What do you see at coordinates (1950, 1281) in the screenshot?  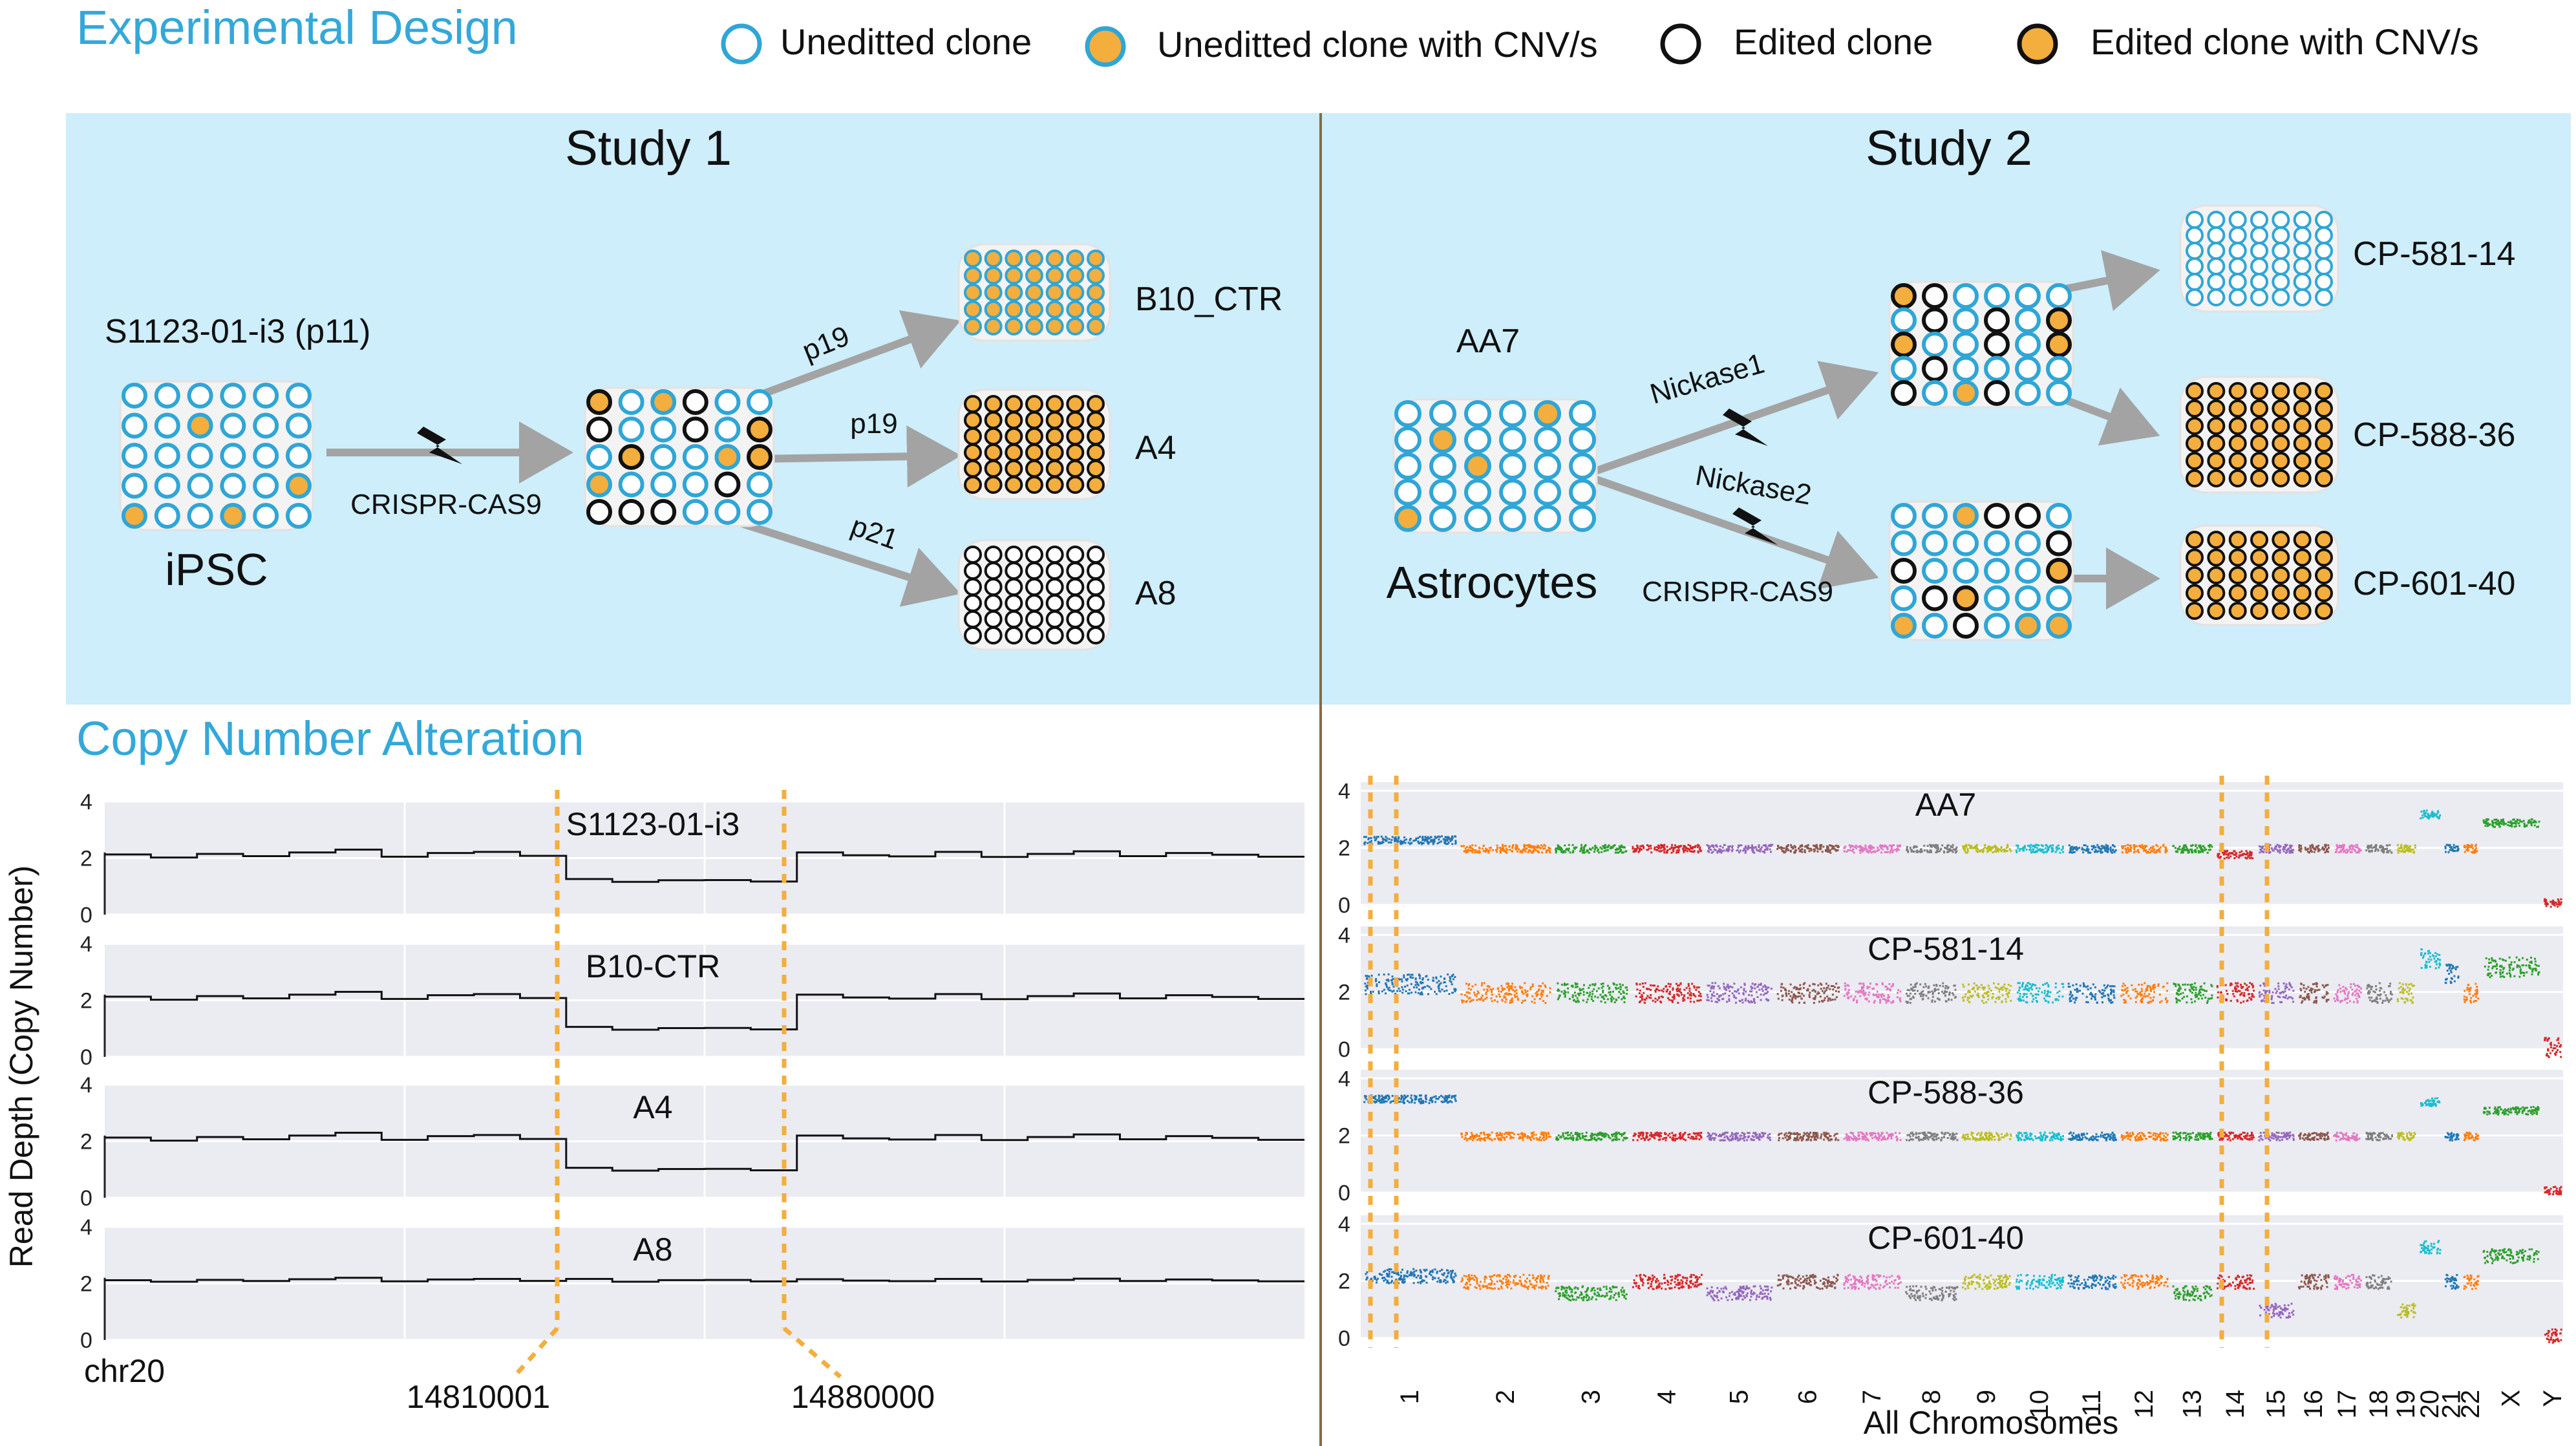 I see `genome-track: 4 2 0 CP-601-40` at bounding box center [1950, 1281].